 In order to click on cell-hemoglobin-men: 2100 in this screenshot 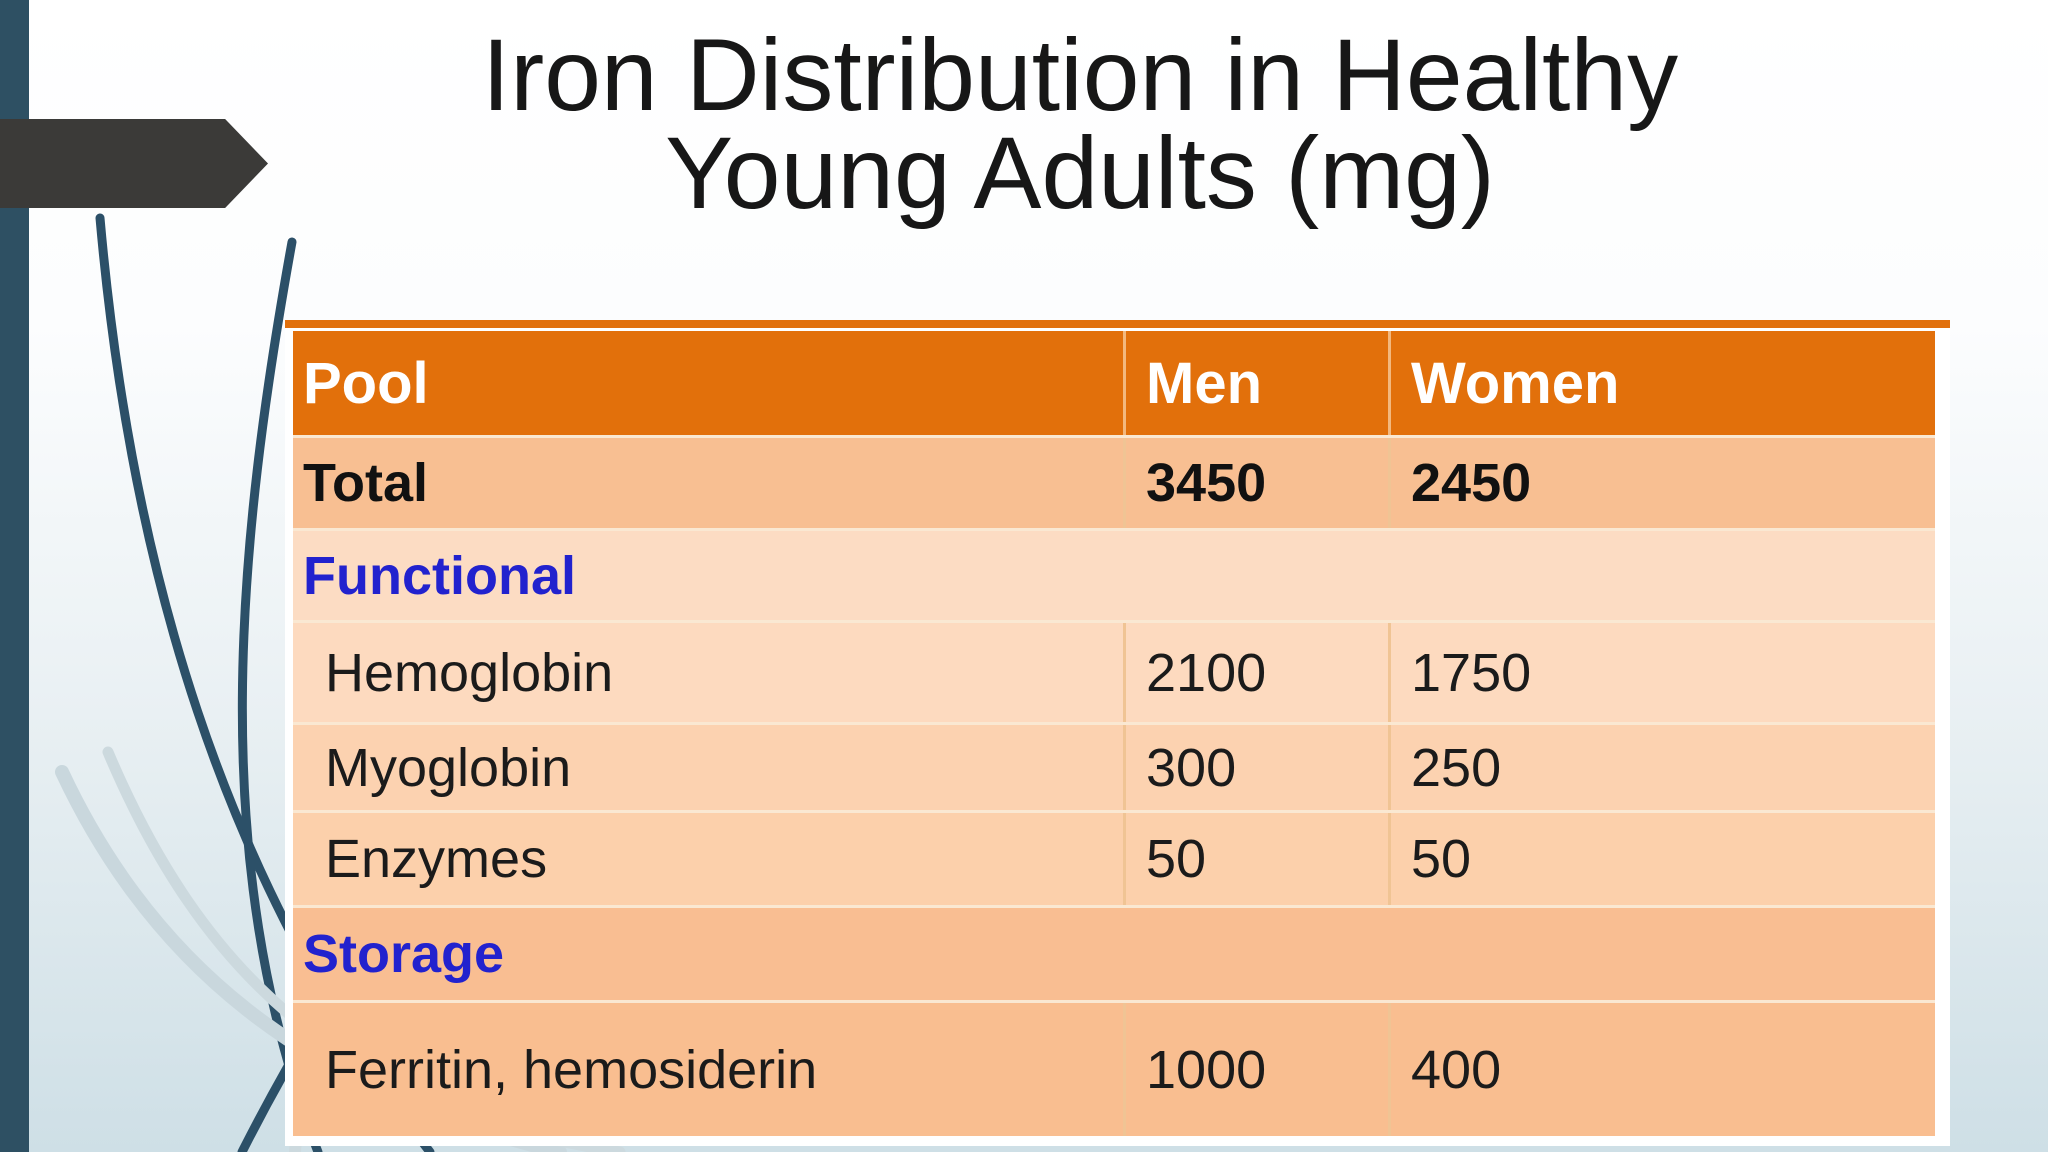, I will do `click(1255, 672)`.